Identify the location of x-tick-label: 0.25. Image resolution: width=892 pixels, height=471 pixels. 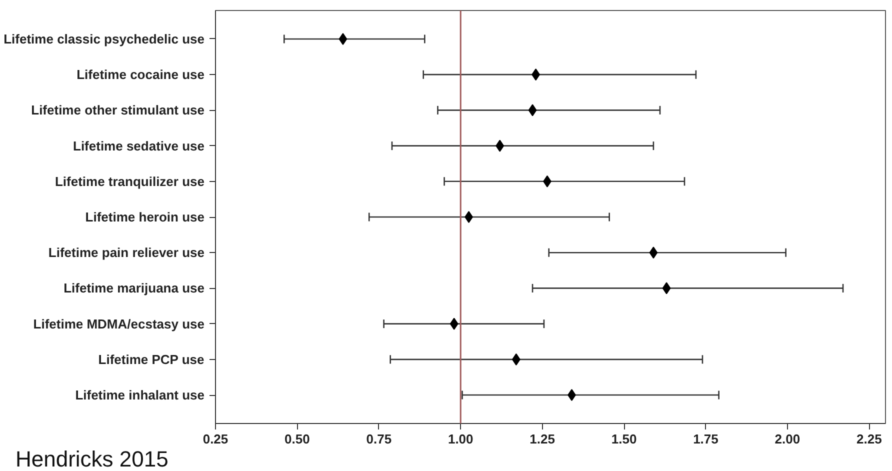
(215, 439).